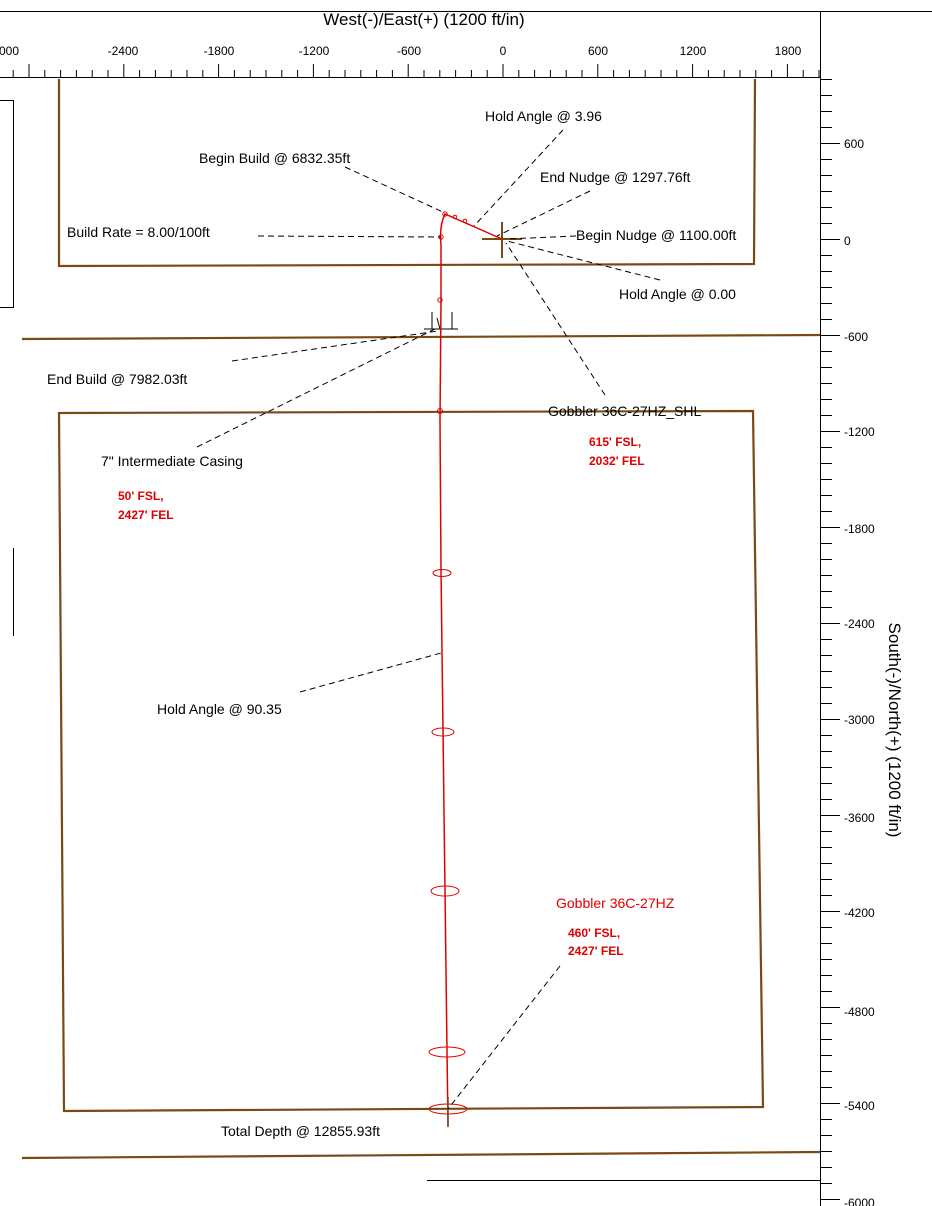 This screenshot has width=932, height=1206. Describe the element at coordinates (859, 720) in the screenshot. I see `y-tick-label: -3000` at that location.